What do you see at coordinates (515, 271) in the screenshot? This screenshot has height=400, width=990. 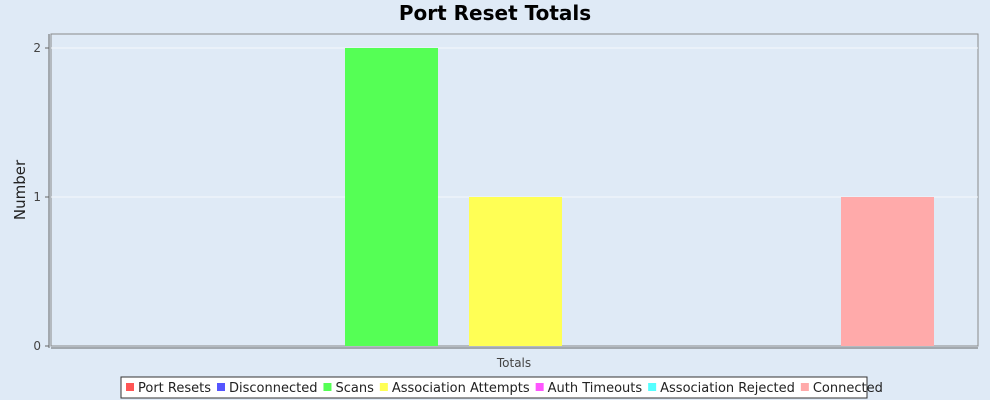 I see `bar-association-attempts` at bounding box center [515, 271].